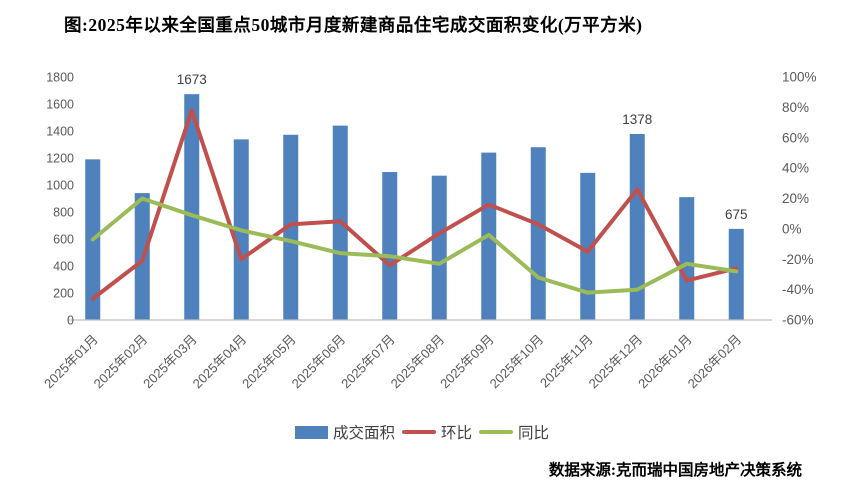  Describe the element at coordinates (637, 226) in the screenshot. I see `bar-2025年12月` at that location.